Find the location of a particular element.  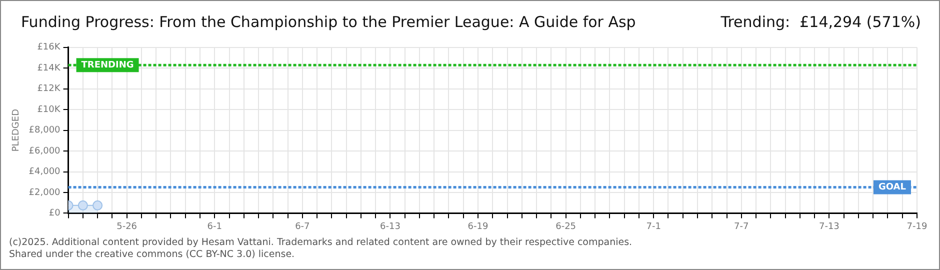

text: Shared under the creative commons (CC BY-NC 3.0) license. is located at coordinates (152, 255).